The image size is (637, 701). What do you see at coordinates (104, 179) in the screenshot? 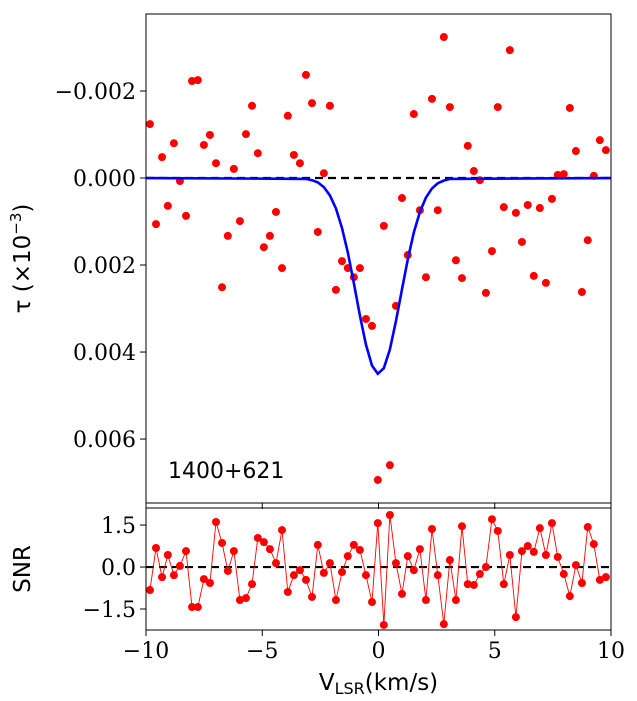
I see `y-tick-label: 0.000` at bounding box center [104, 179].